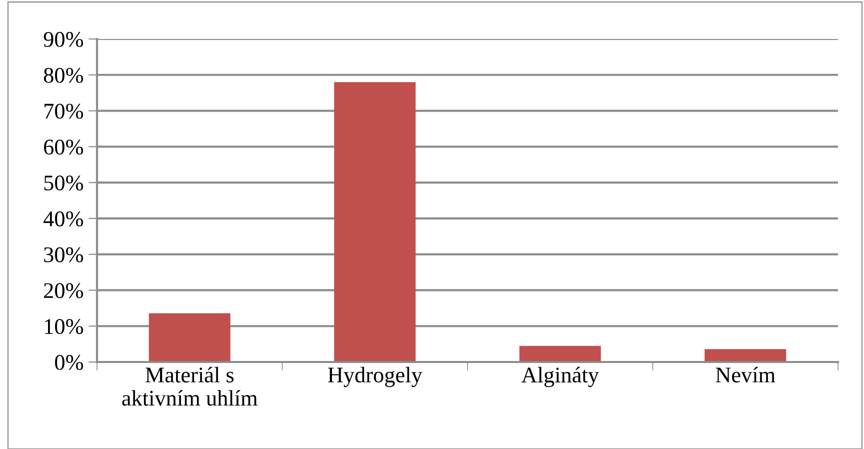 This screenshot has height=449, width=864. What do you see at coordinates (64, 326) in the screenshot?
I see `y-tick-label: 10%` at bounding box center [64, 326].